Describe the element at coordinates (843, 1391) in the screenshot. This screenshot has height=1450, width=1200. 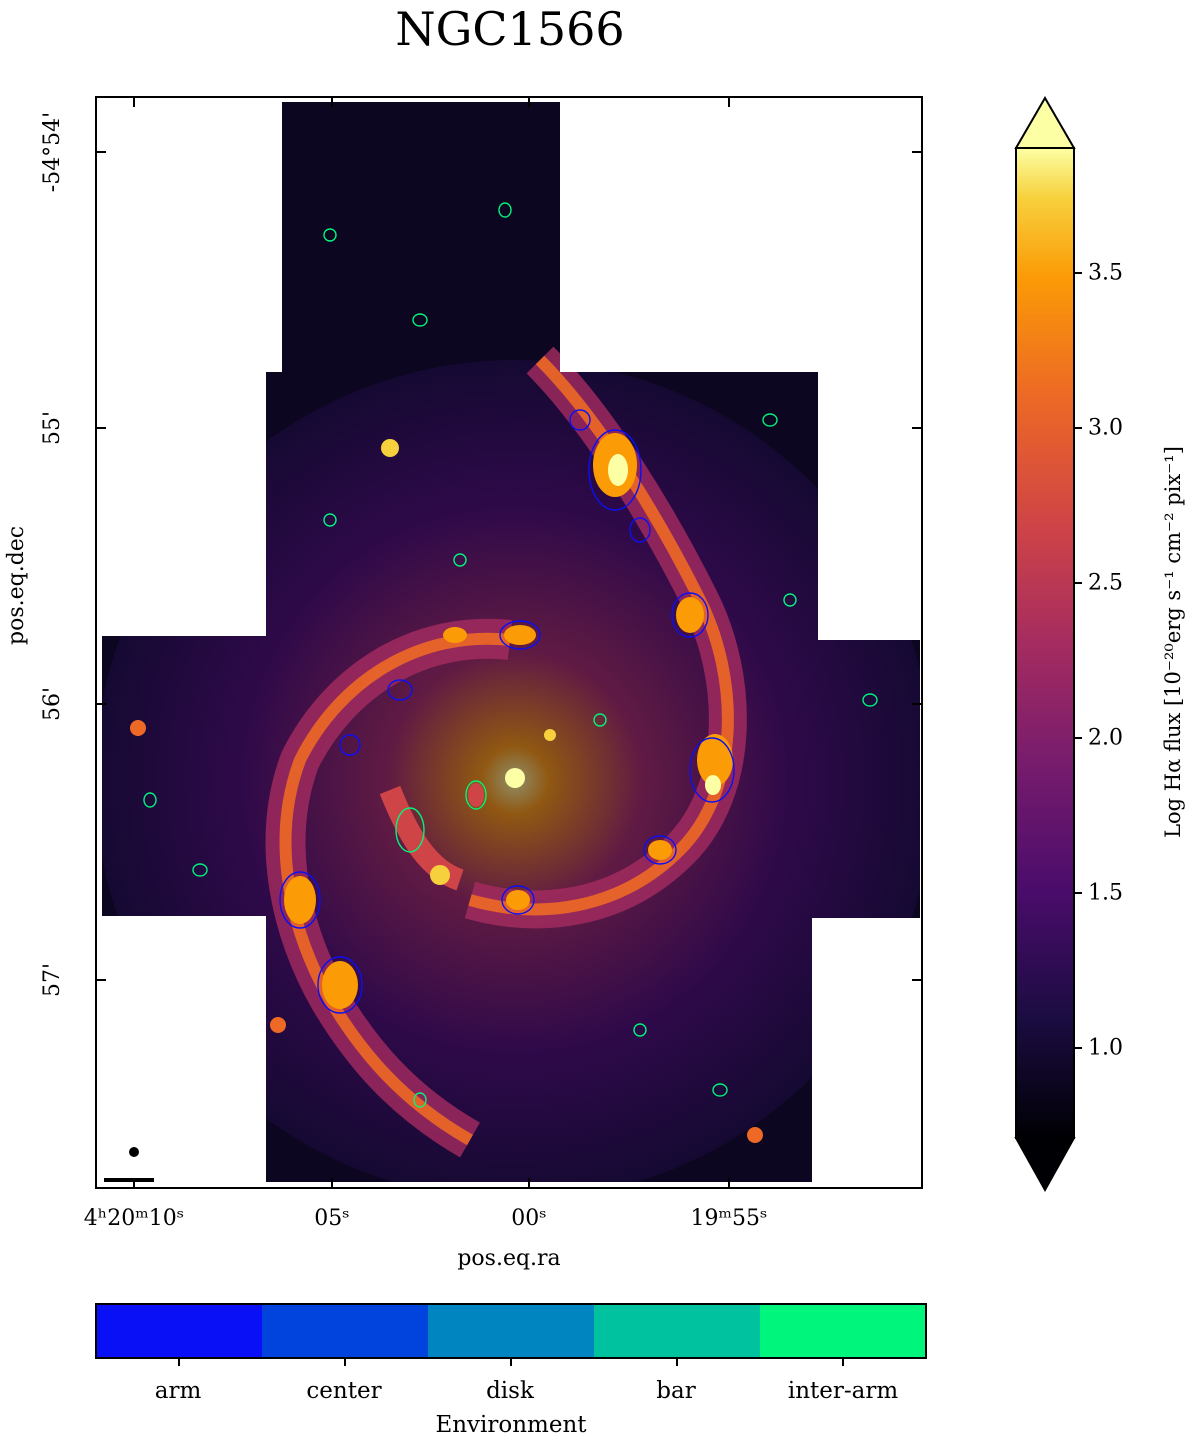
I see `environment-label-inter-arm: inter-arm` at that location.